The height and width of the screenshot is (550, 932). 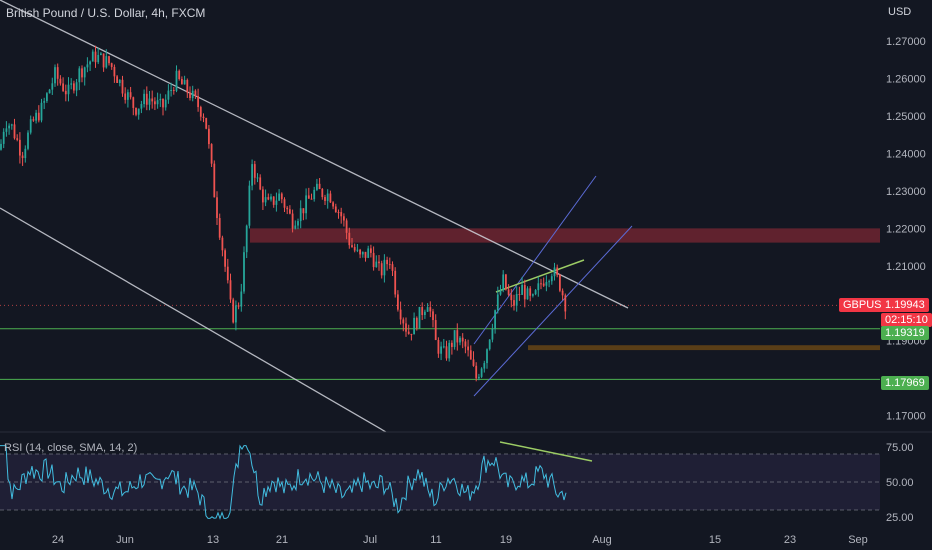 What do you see at coordinates (565, 235) in the screenshot?
I see `resistance-zone` at bounding box center [565, 235].